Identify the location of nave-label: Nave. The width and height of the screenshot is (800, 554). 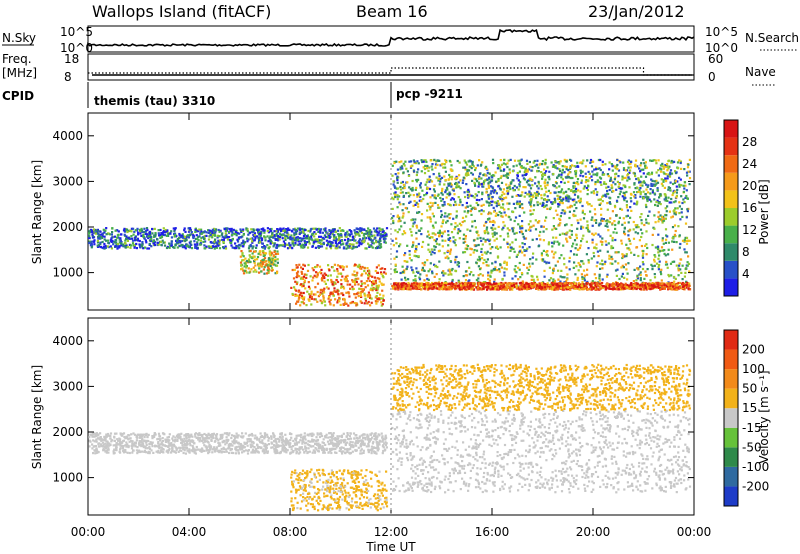
(760, 72).